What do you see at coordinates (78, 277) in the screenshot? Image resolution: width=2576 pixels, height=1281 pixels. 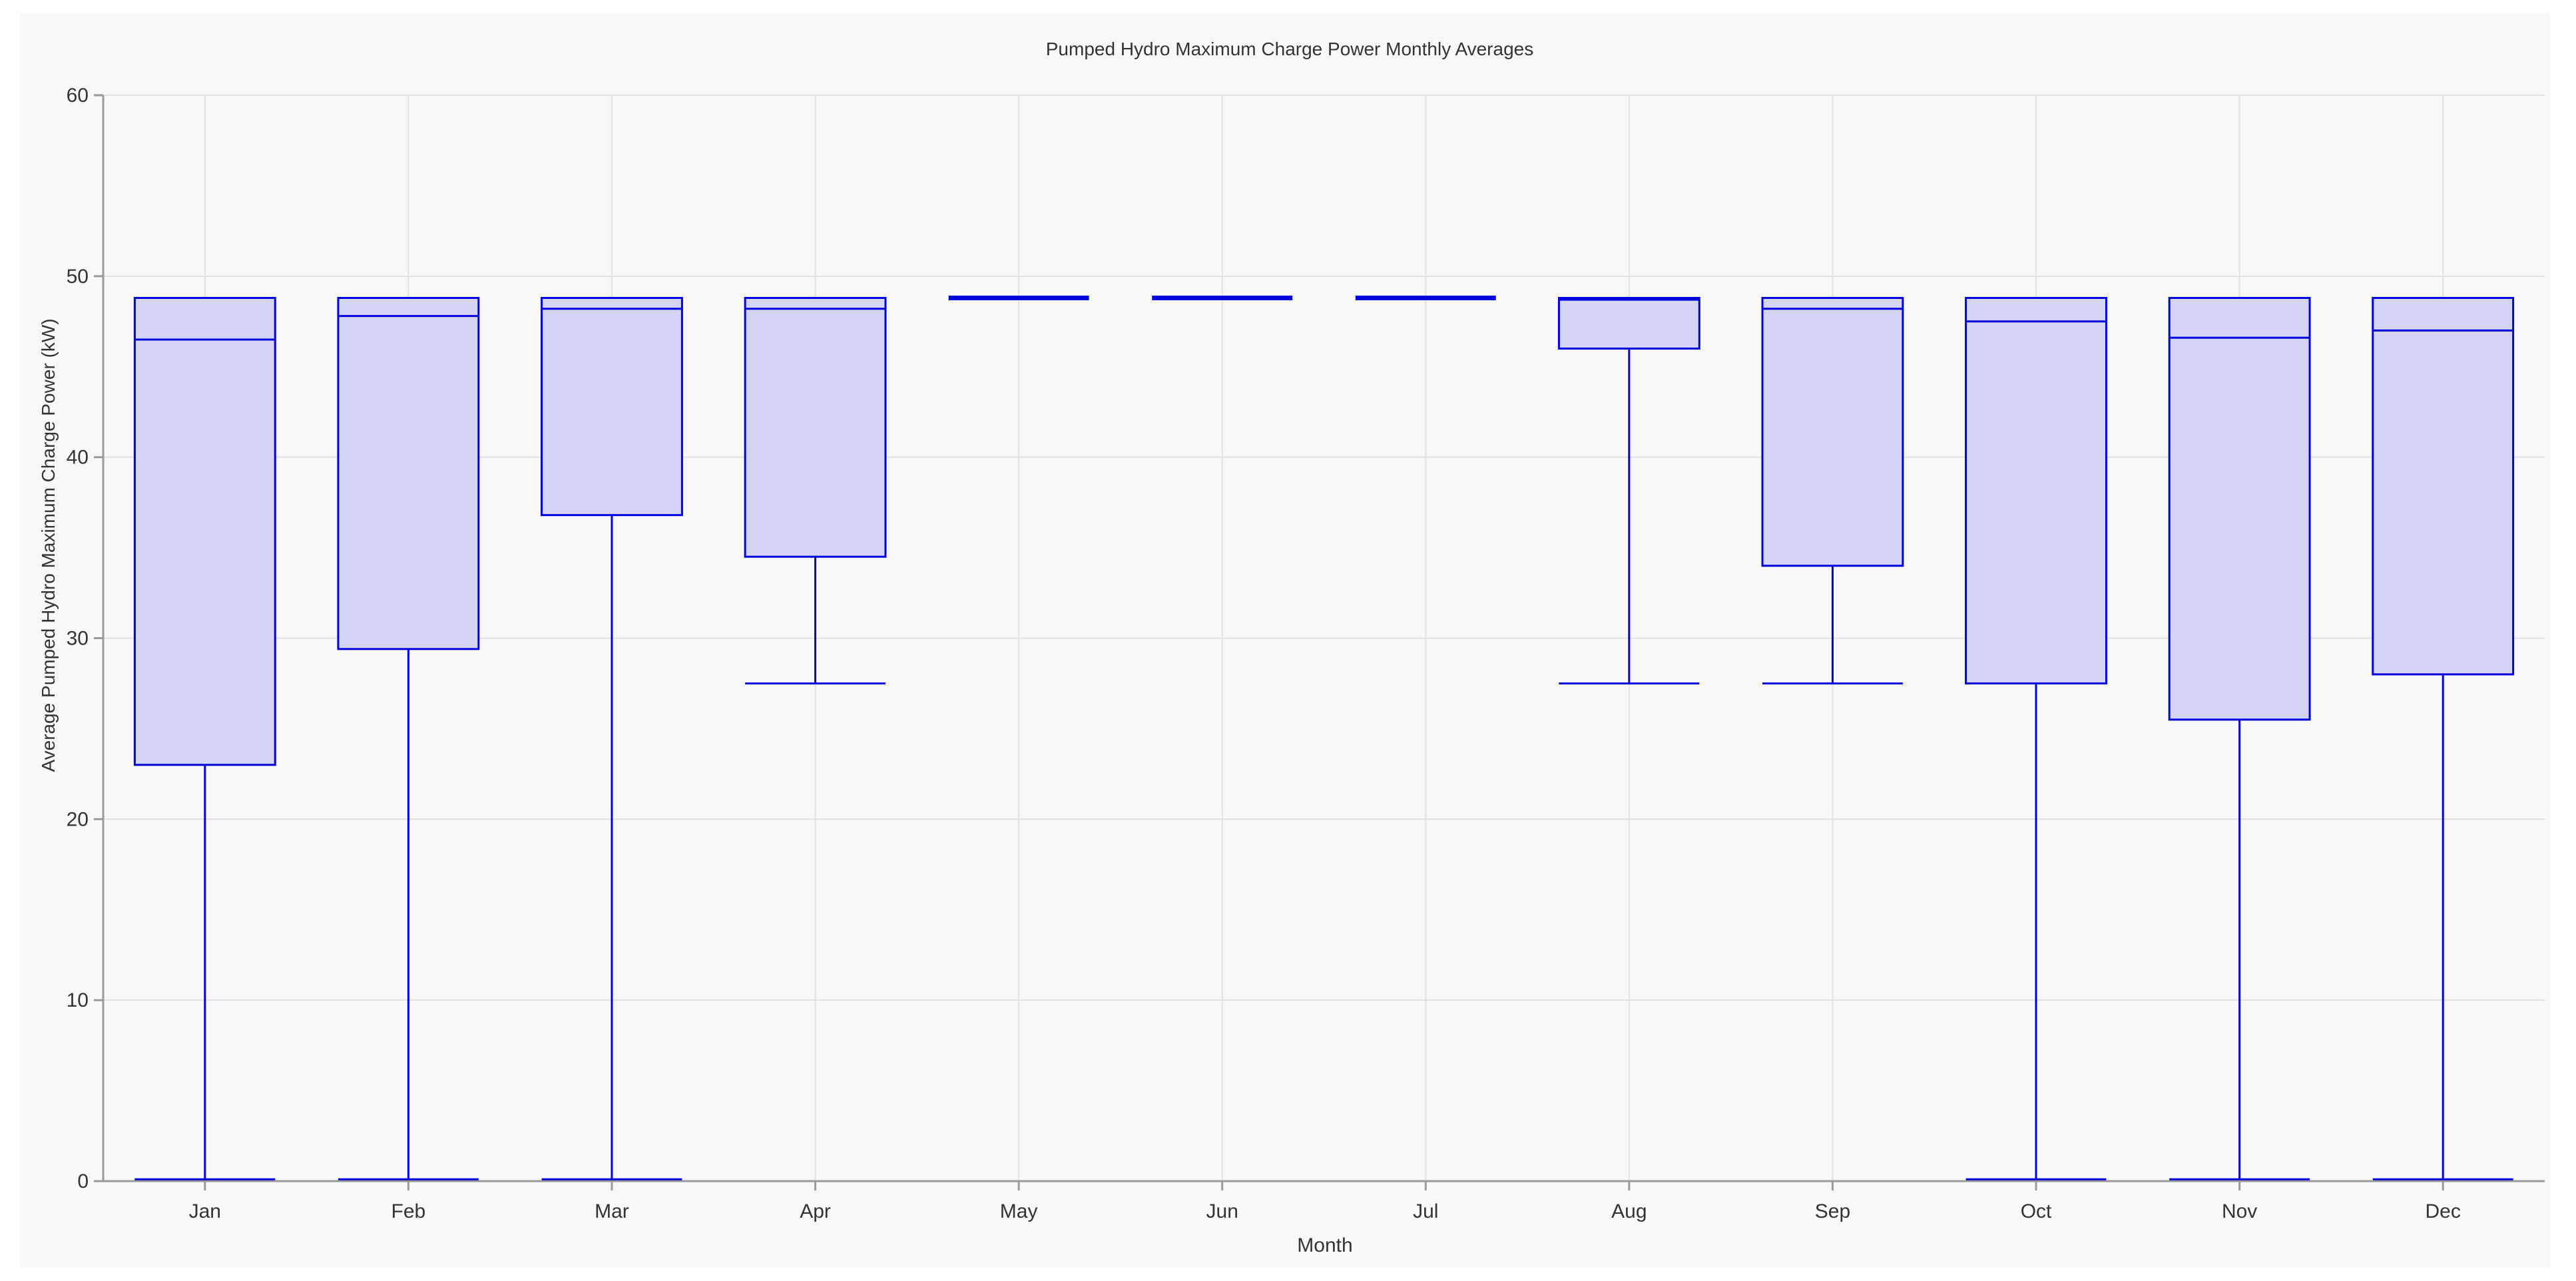 I see `y-tick-label: 50` at bounding box center [78, 277].